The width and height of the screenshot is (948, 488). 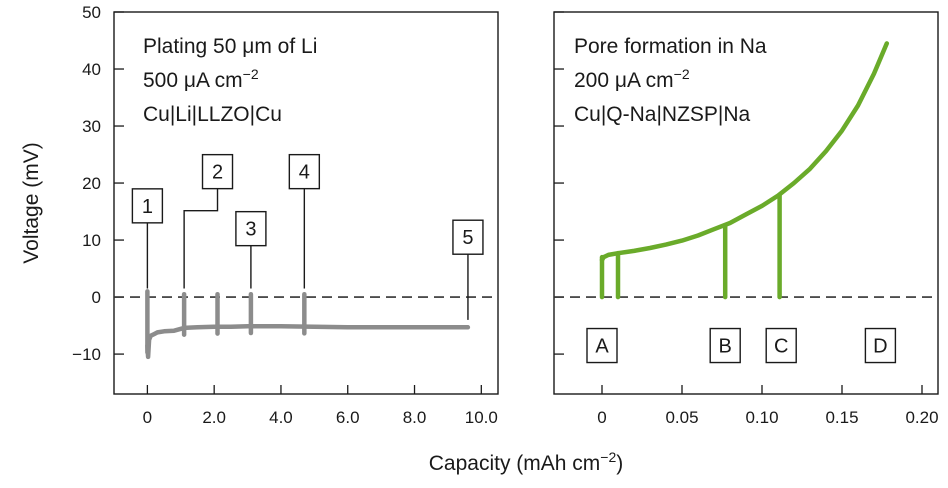 What do you see at coordinates (526, 462) in the screenshot?
I see `x-axis-title: Capacity (mAh cm−2)` at bounding box center [526, 462].